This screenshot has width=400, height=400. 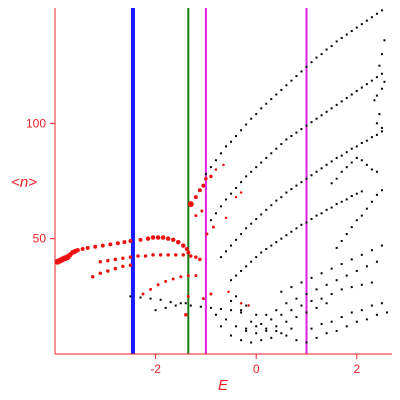 I want to click on x-tick-label: 0, so click(x=256, y=369).